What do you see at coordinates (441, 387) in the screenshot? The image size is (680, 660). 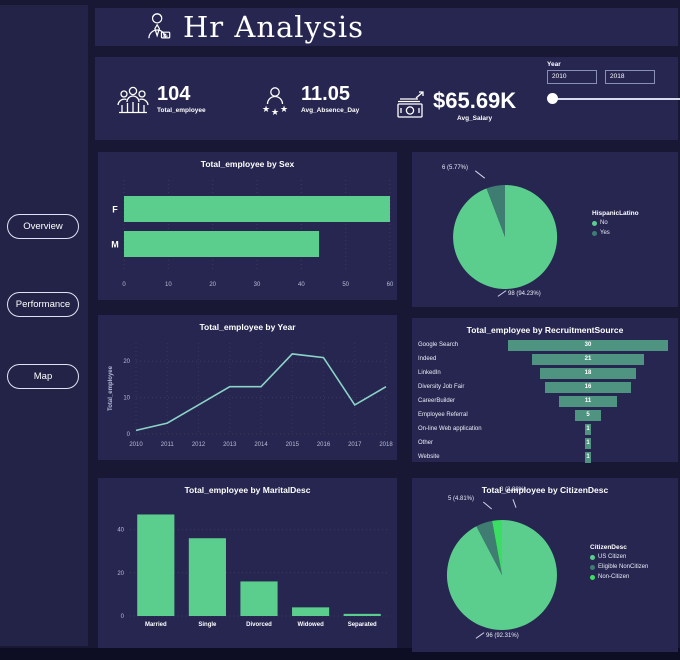 I see `funnel-category-label: Diversity Job Fair` at bounding box center [441, 387].